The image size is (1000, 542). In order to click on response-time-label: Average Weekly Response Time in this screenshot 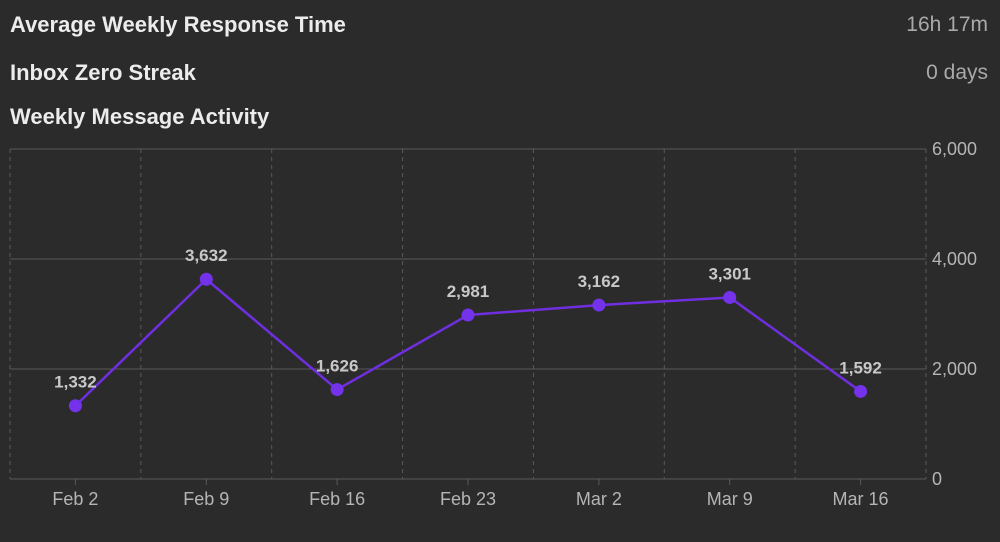, I will do `click(178, 24)`.